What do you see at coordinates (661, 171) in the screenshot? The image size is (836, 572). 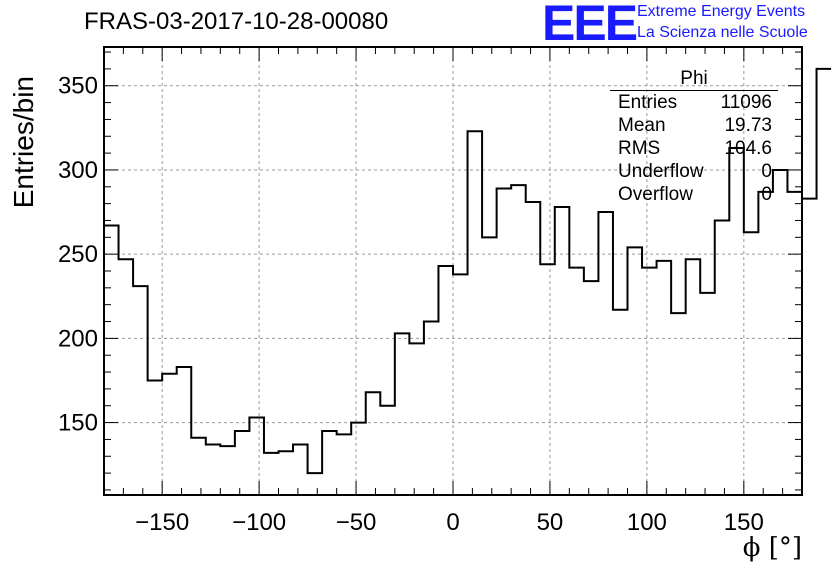 I see `stats-label: Underflow` at bounding box center [661, 171].